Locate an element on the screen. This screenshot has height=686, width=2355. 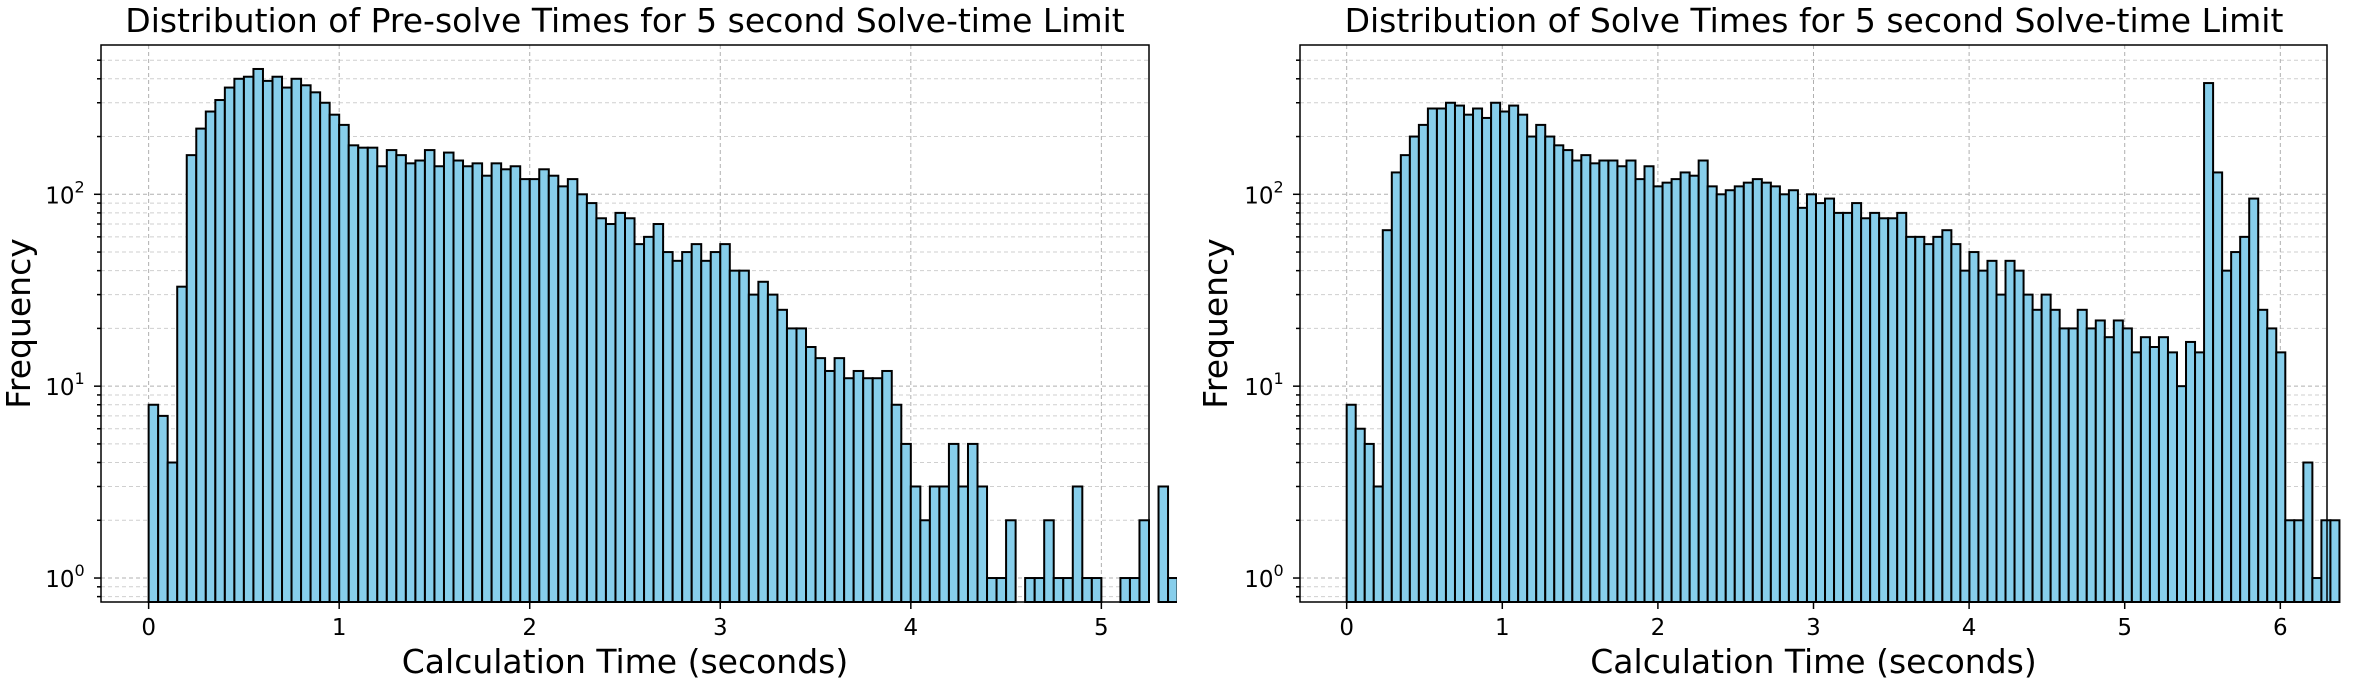
x-tick-label: 4 is located at coordinates (910, 628).